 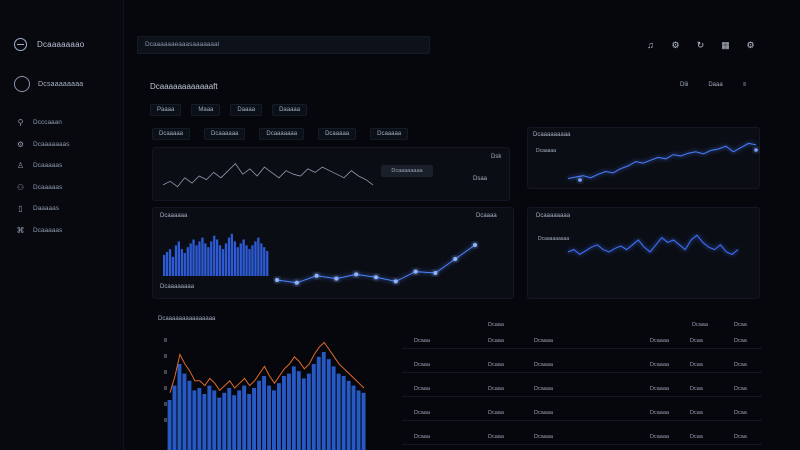 What do you see at coordinates (282, 134) in the screenshot?
I see `chip-2: Dcaaaaaaa` at bounding box center [282, 134].